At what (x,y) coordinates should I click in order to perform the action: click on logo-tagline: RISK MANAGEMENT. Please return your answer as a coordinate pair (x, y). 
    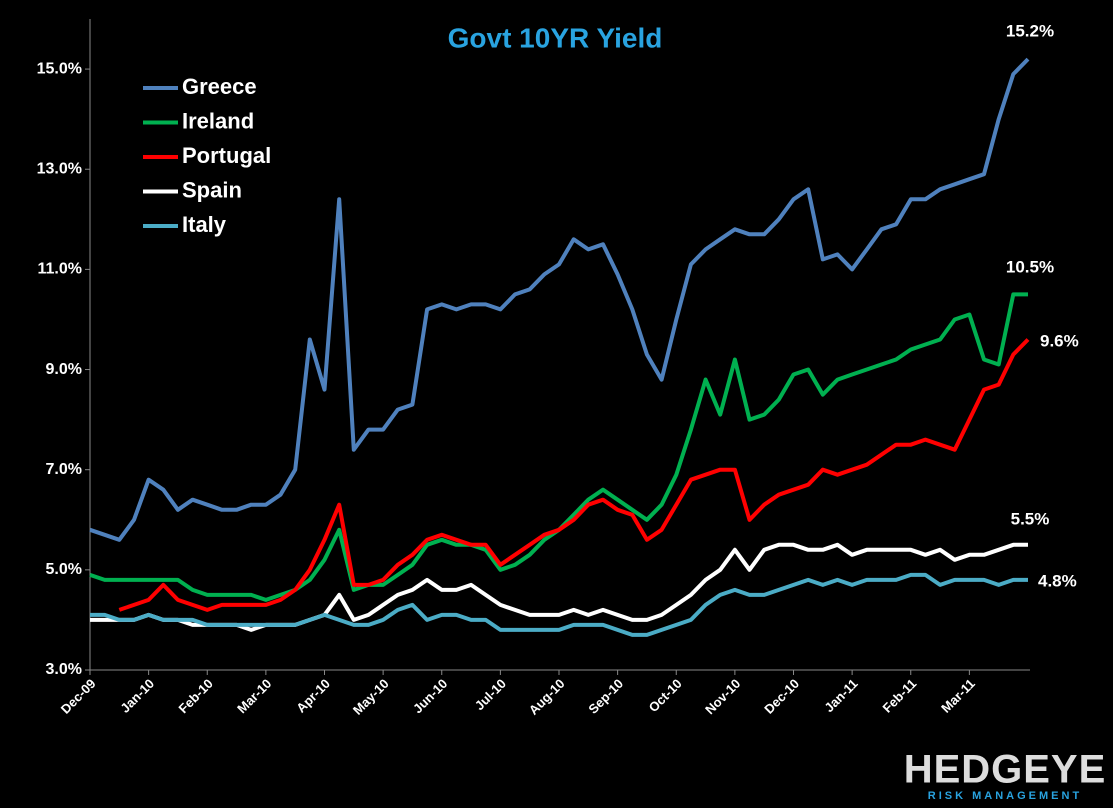
    Looking at the image, I should click on (1005, 796).